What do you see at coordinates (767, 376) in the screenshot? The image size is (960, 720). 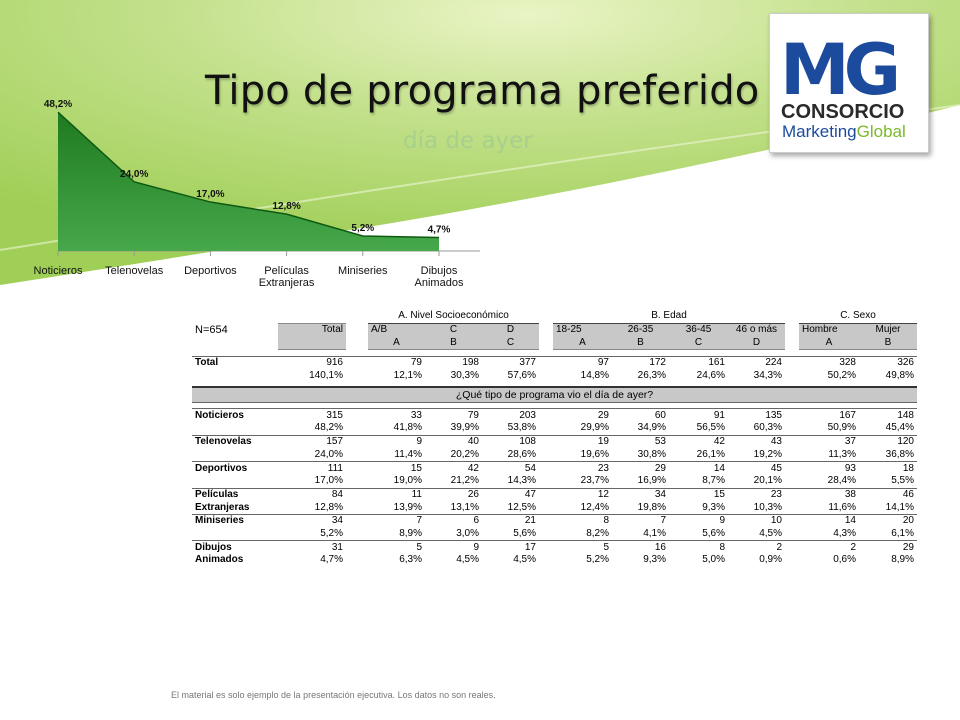 I see `pct-cell: 34,3%` at bounding box center [767, 376].